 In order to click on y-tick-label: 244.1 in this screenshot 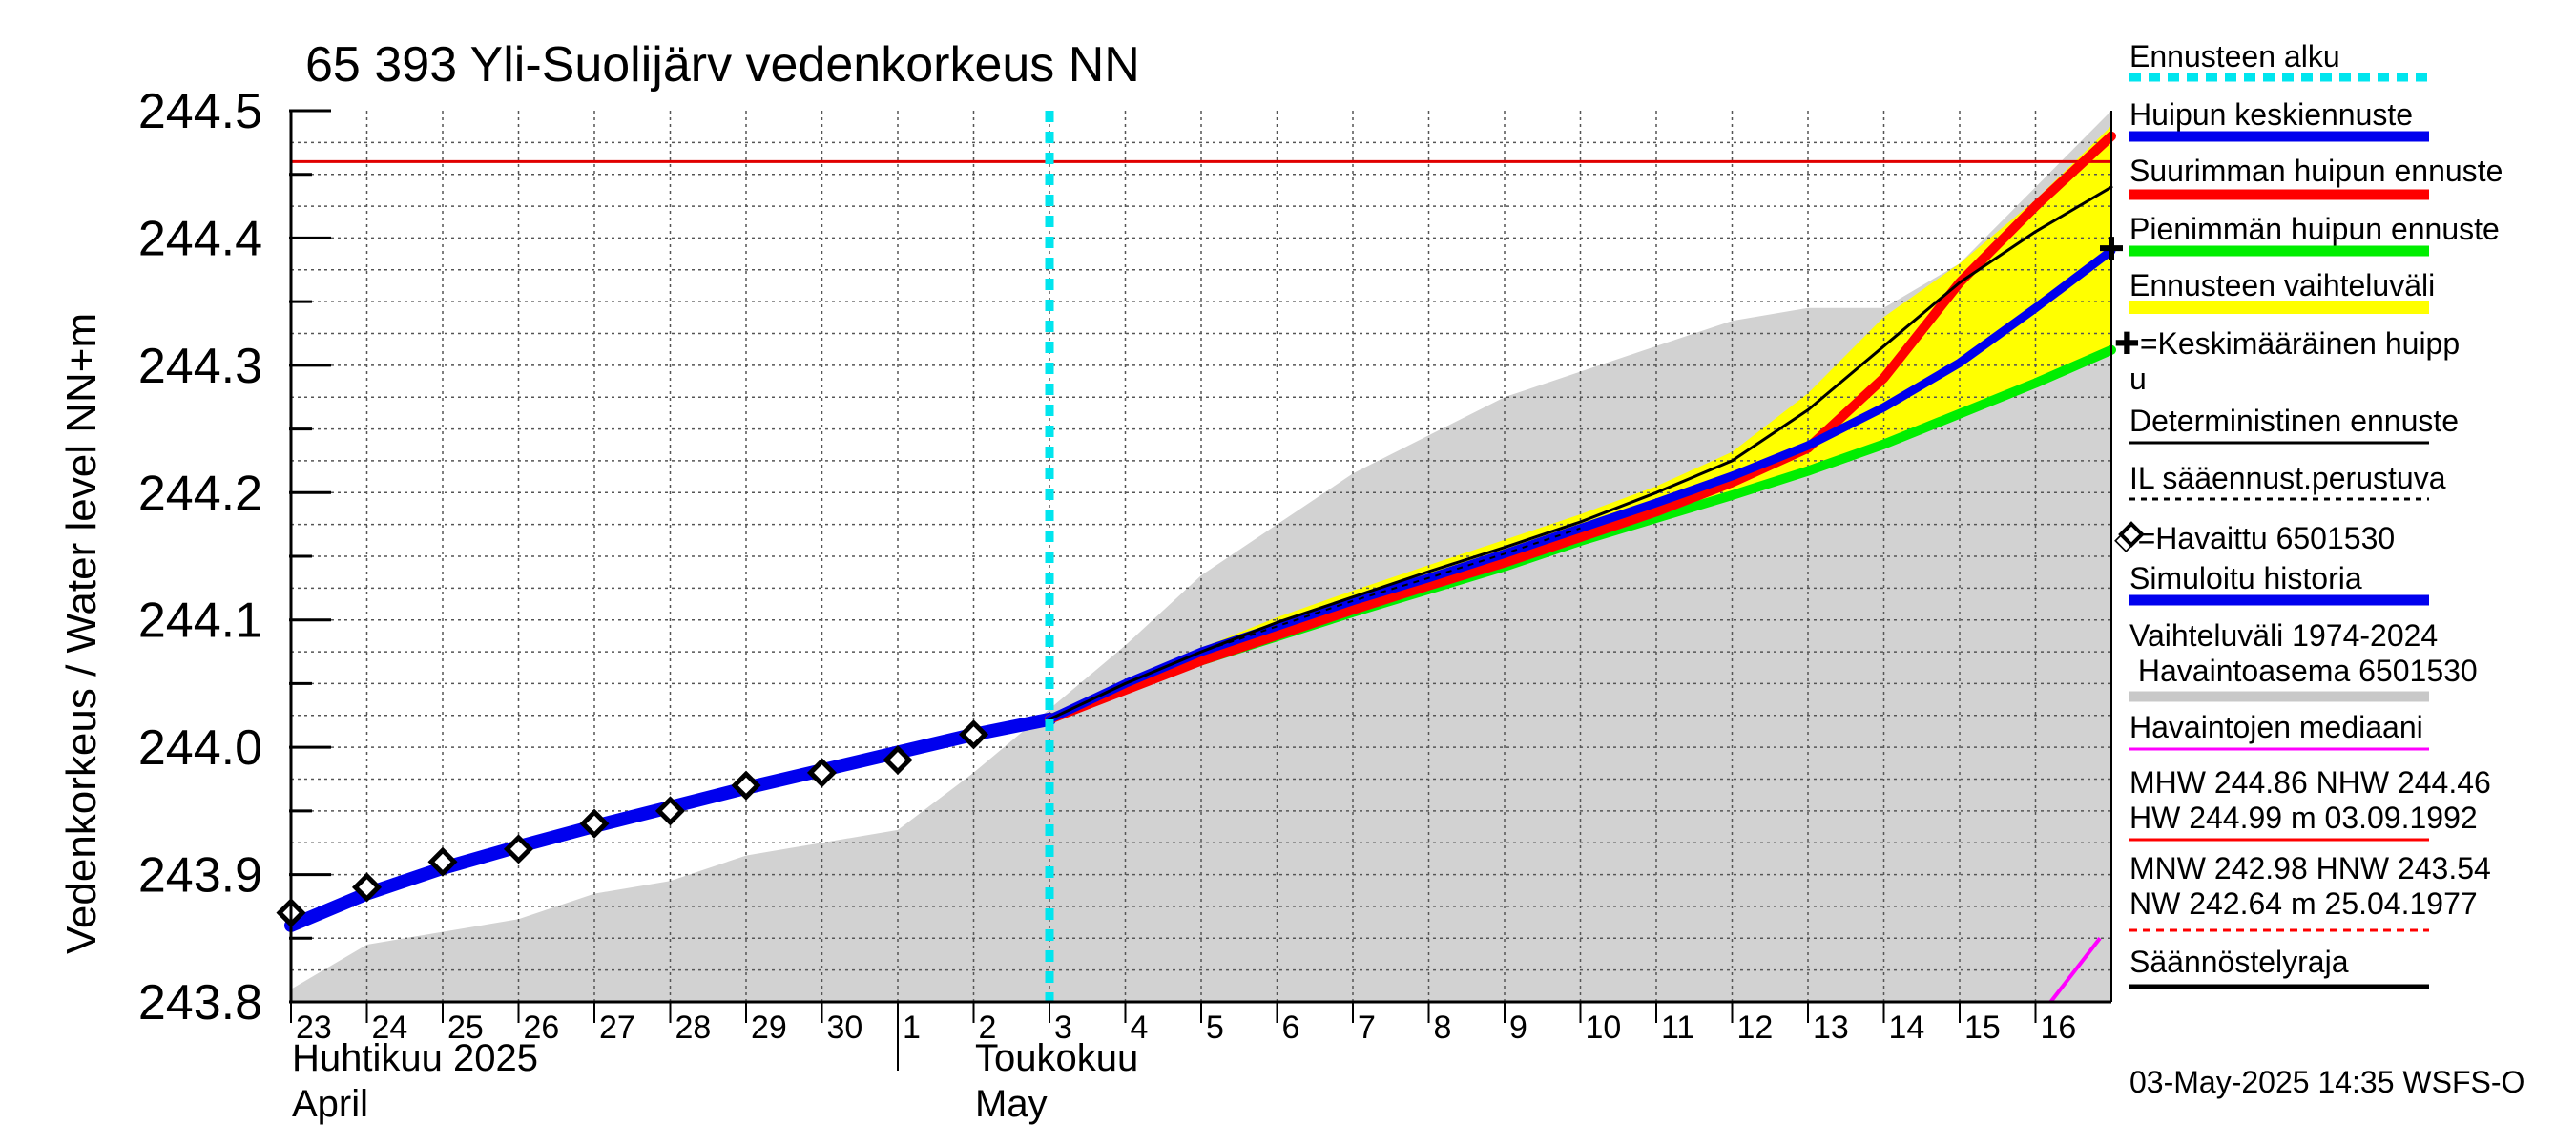, I will do `click(200, 621)`.